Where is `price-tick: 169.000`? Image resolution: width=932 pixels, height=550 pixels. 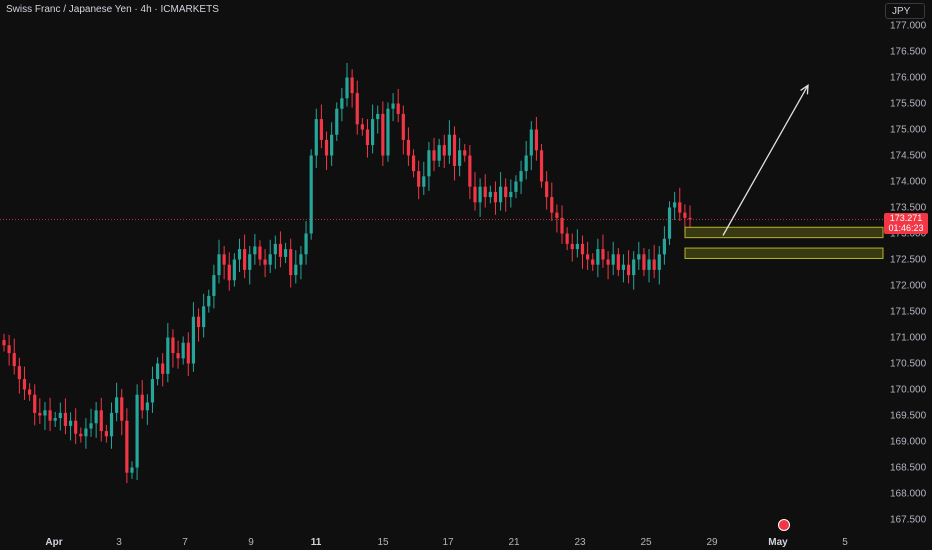
price-tick: 169.000 is located at coordinates (908, 441).